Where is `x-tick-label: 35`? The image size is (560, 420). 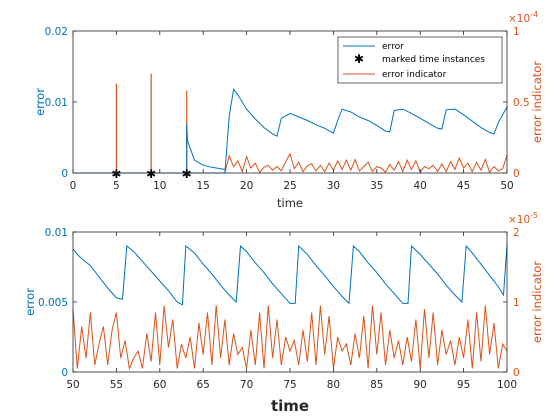
x-tick-label: 35 is located at coordinates (376, 186).